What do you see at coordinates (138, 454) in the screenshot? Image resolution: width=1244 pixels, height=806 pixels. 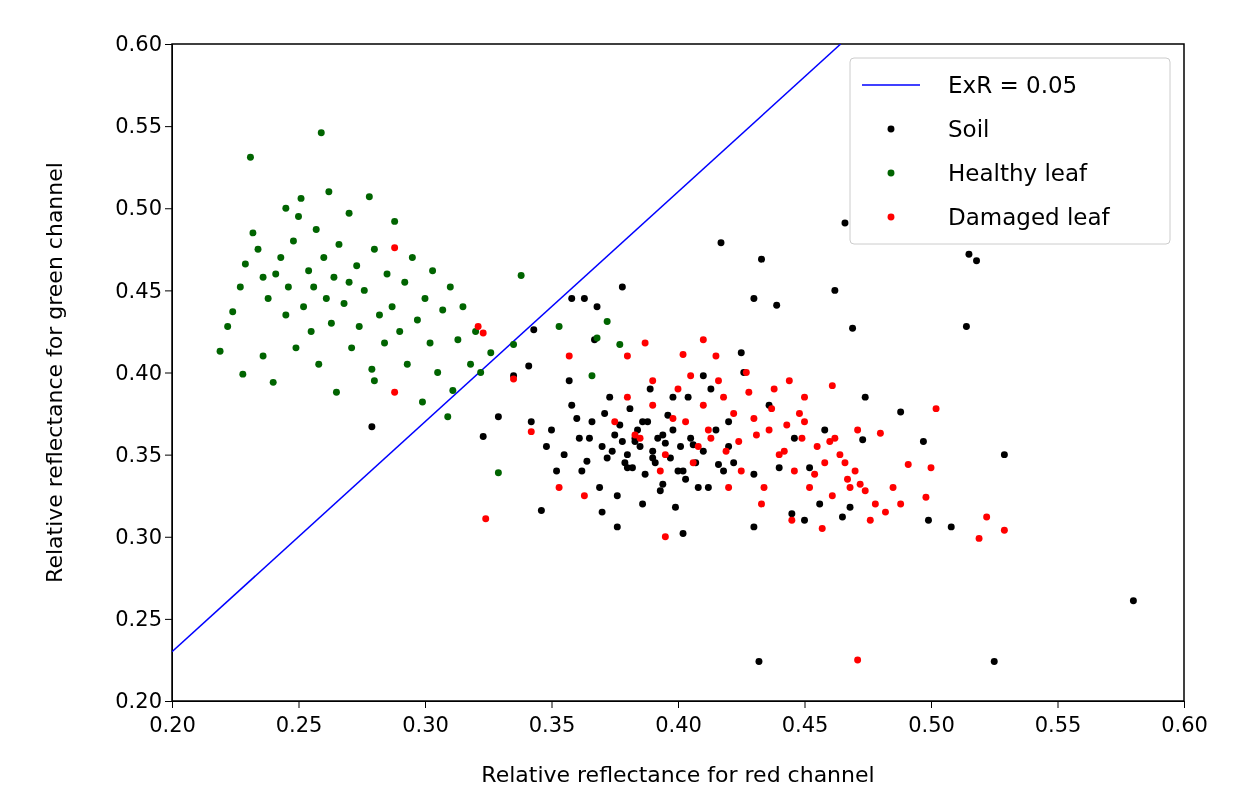 I see `y-tick-label: 0.35` at bounding box center [138, 454].